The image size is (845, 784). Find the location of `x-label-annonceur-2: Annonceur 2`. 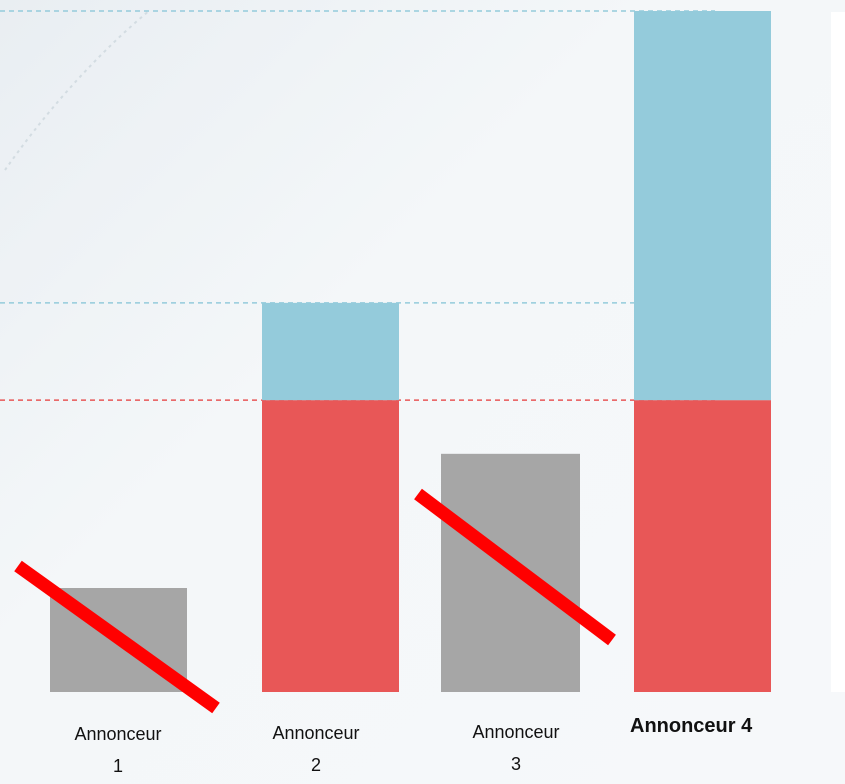

x-label-annonceur-2: Annonceur 2 is located at coordinates (316, 749).